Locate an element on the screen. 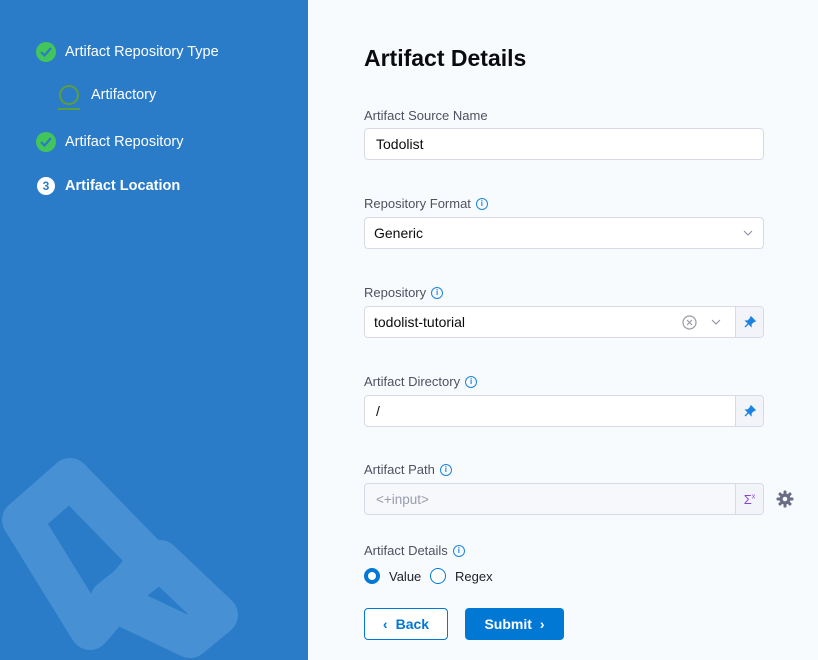 The height and width of the screenshot is (660, 818). expression-button: Σx is located at coordinates (749, 499).